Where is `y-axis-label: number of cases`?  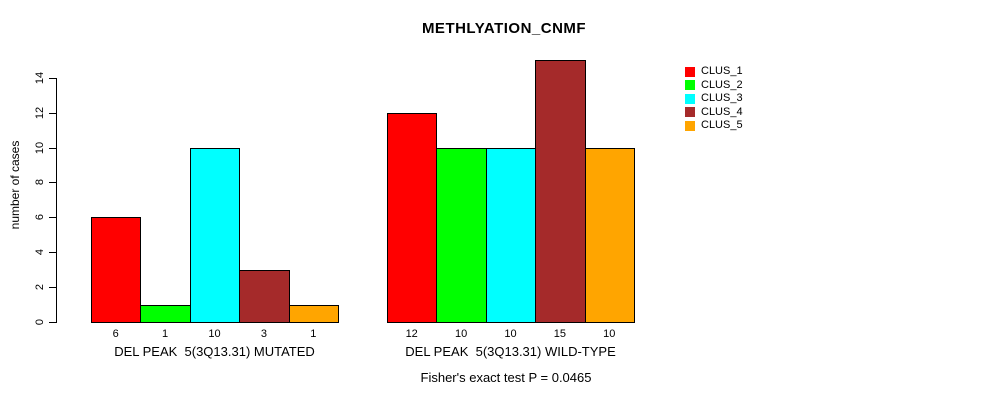
y-axis-label: number of cases is located at coordinates (15, 185).